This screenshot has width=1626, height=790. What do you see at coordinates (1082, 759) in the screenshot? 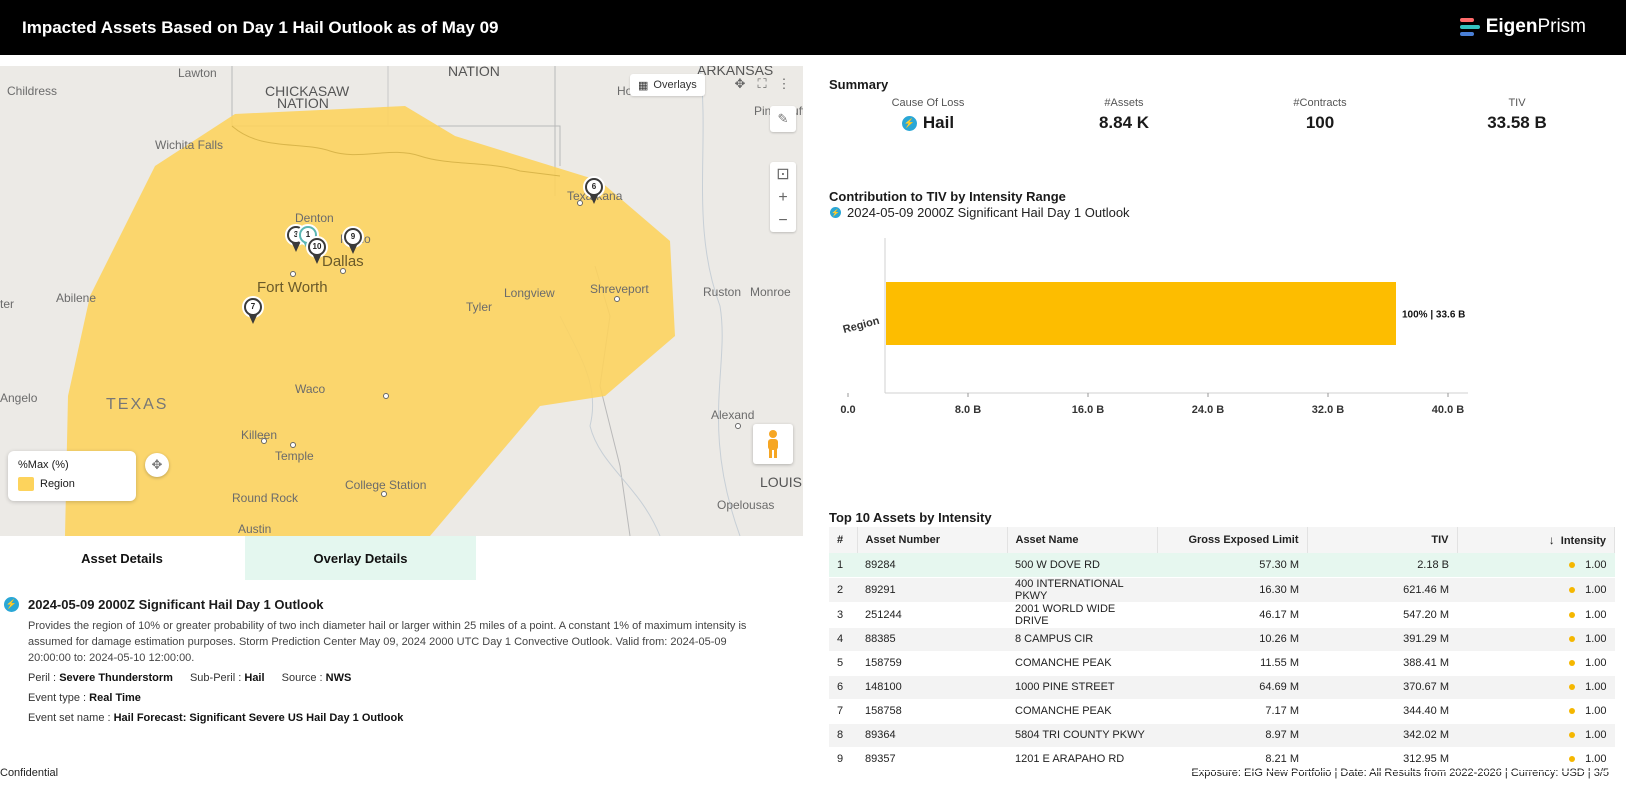
I see `table-cell: 1201 E ARAPAHO RD` at bounding box center [1082, 759].